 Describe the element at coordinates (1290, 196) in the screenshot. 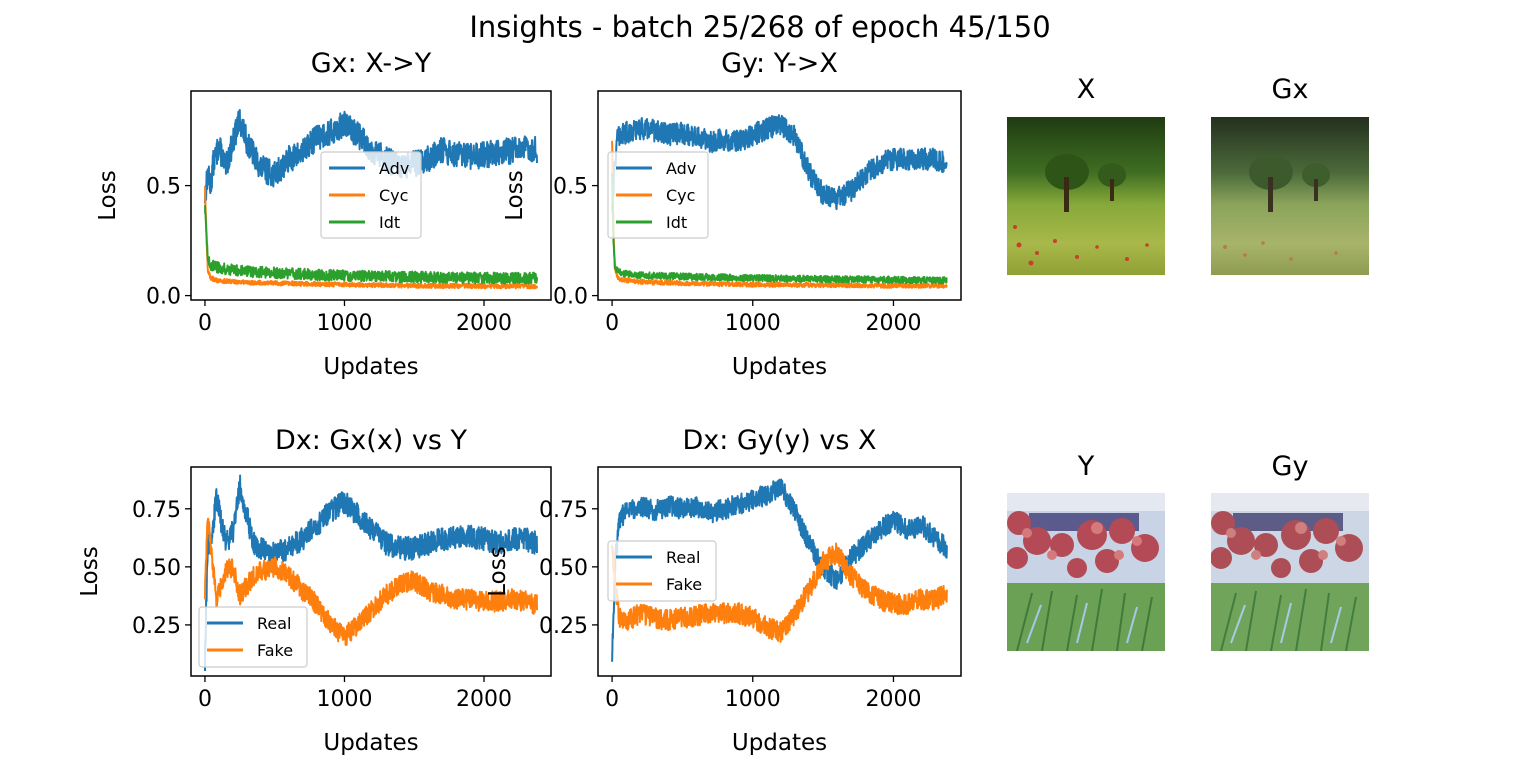

I see `meadow-image-gx` at that location.